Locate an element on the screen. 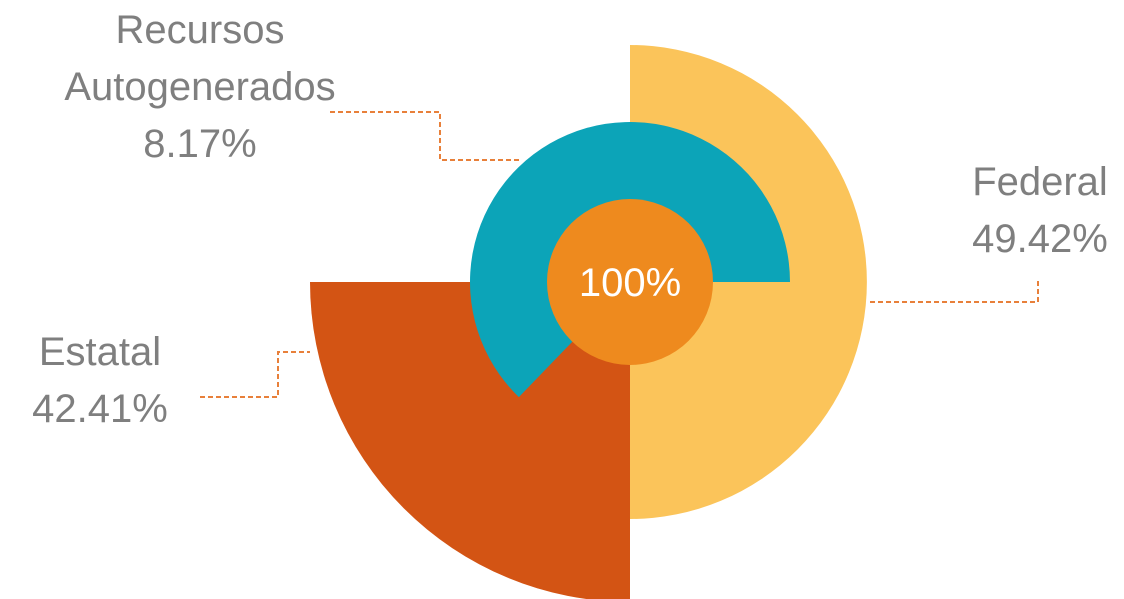  label-estatal: Estatal 42.41% is located at coordinates (100, 381).